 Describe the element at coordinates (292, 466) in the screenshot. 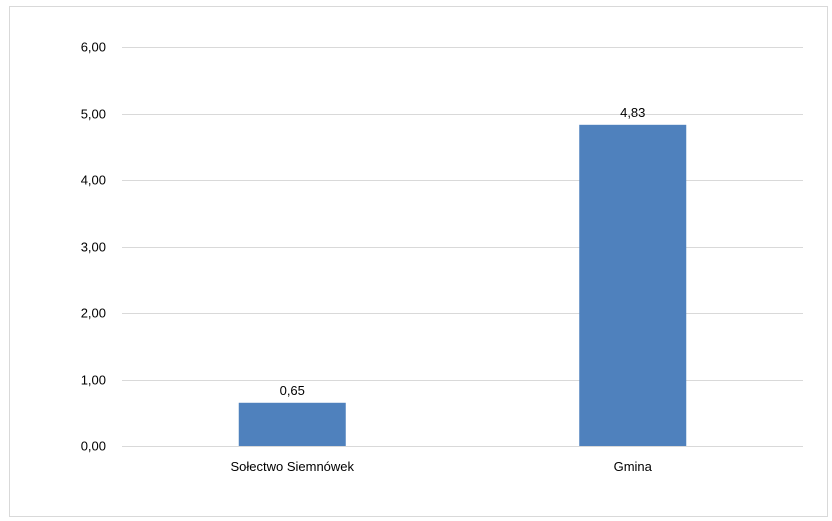

I see `x-category-label: Sołectwo Siemnówek` at that location.